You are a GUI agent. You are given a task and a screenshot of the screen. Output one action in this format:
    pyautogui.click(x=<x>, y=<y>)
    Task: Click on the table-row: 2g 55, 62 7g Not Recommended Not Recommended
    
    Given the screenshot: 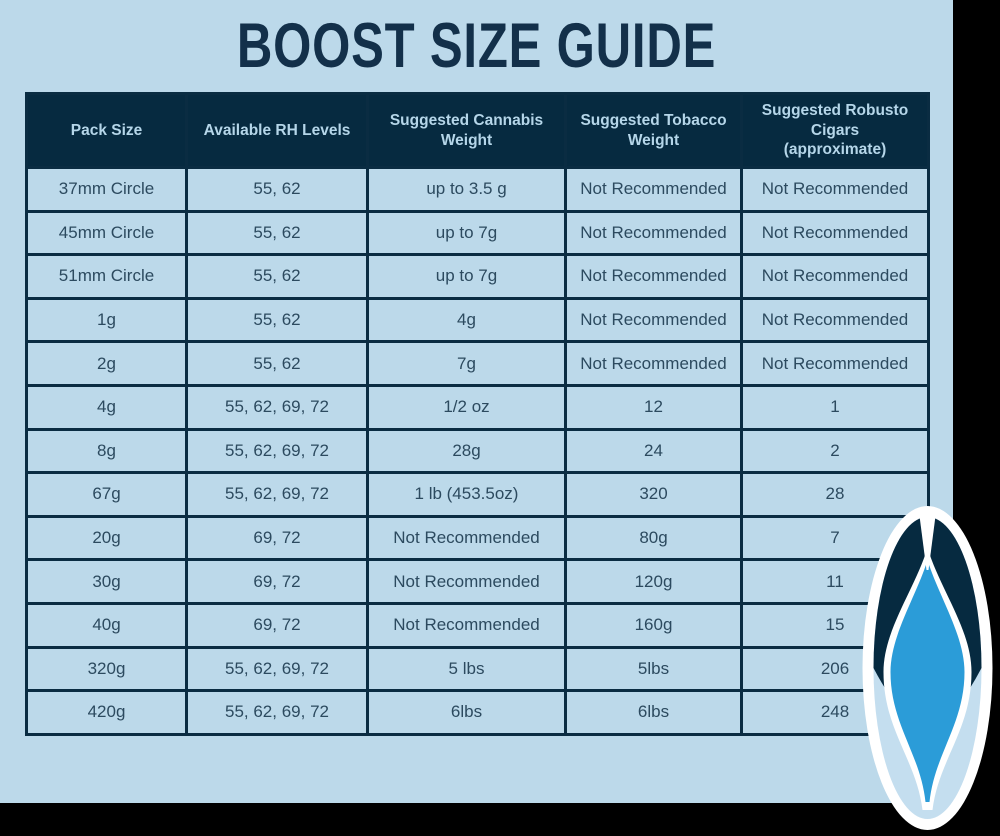 What is the action you would take?
    pyautogui.click(x=477, y=363)
    